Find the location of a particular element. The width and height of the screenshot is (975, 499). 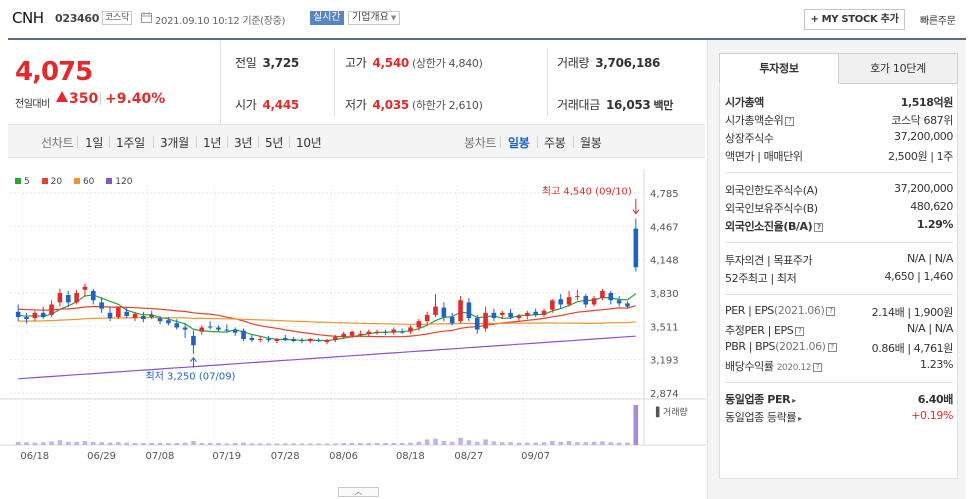

tab-daily: 일봉 is located at coordinates (519, 143).